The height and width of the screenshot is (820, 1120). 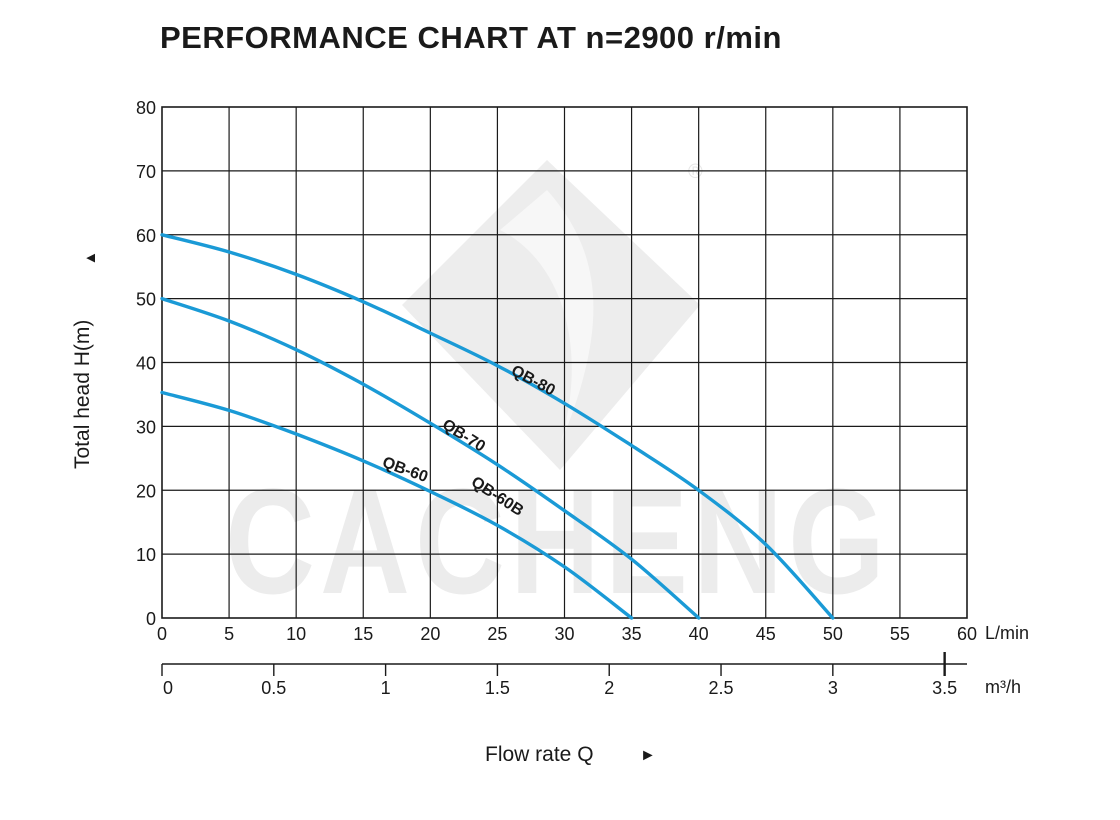 I want to click on x-tick-label: 55, so click(x=900, y=634).